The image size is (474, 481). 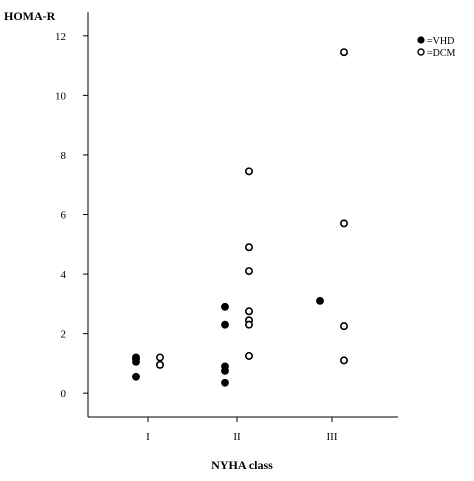 What do you see at coordinates (60, 37) in the screenshot?
I see `y-tick-label: 12` at bounding box center [60, 37].